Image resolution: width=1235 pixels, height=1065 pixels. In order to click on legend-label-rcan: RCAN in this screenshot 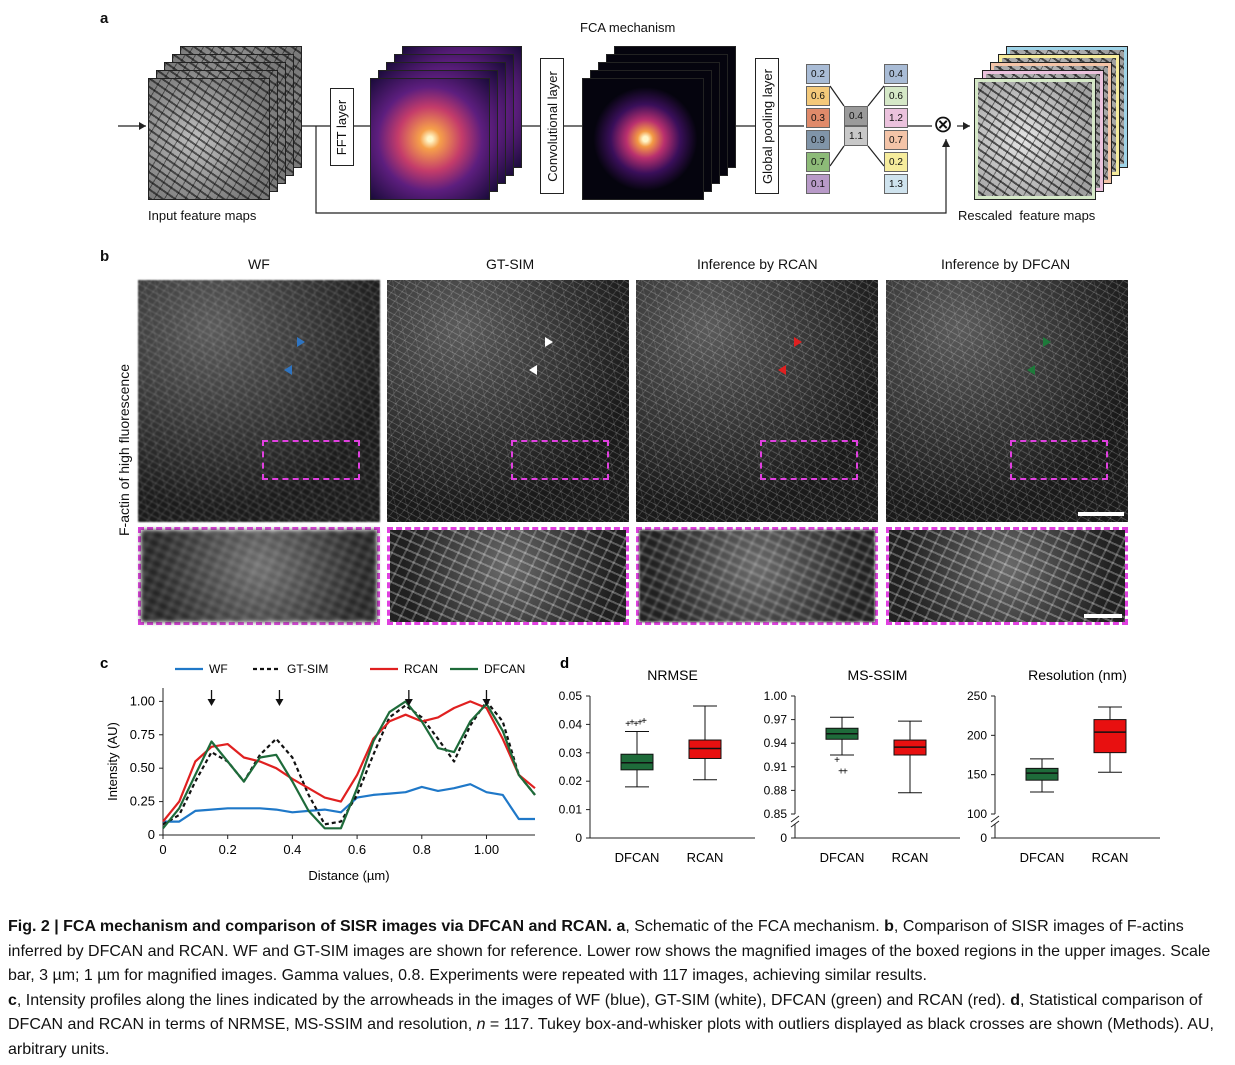, I will do `click(421, 669)`.